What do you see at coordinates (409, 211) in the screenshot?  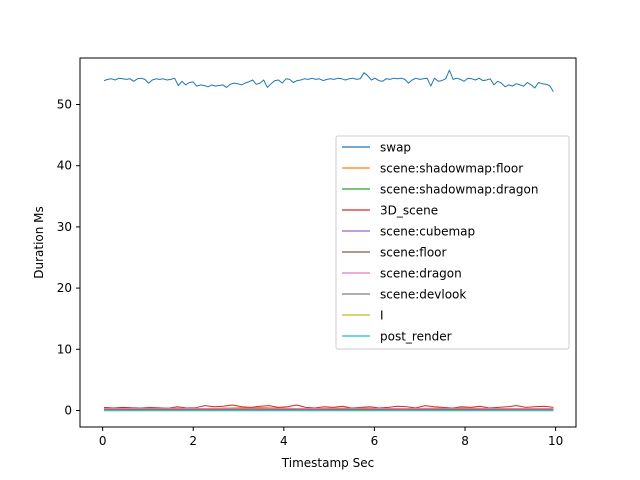 I see `legend-label: 3D_scene` at bounding box center [409, 211].